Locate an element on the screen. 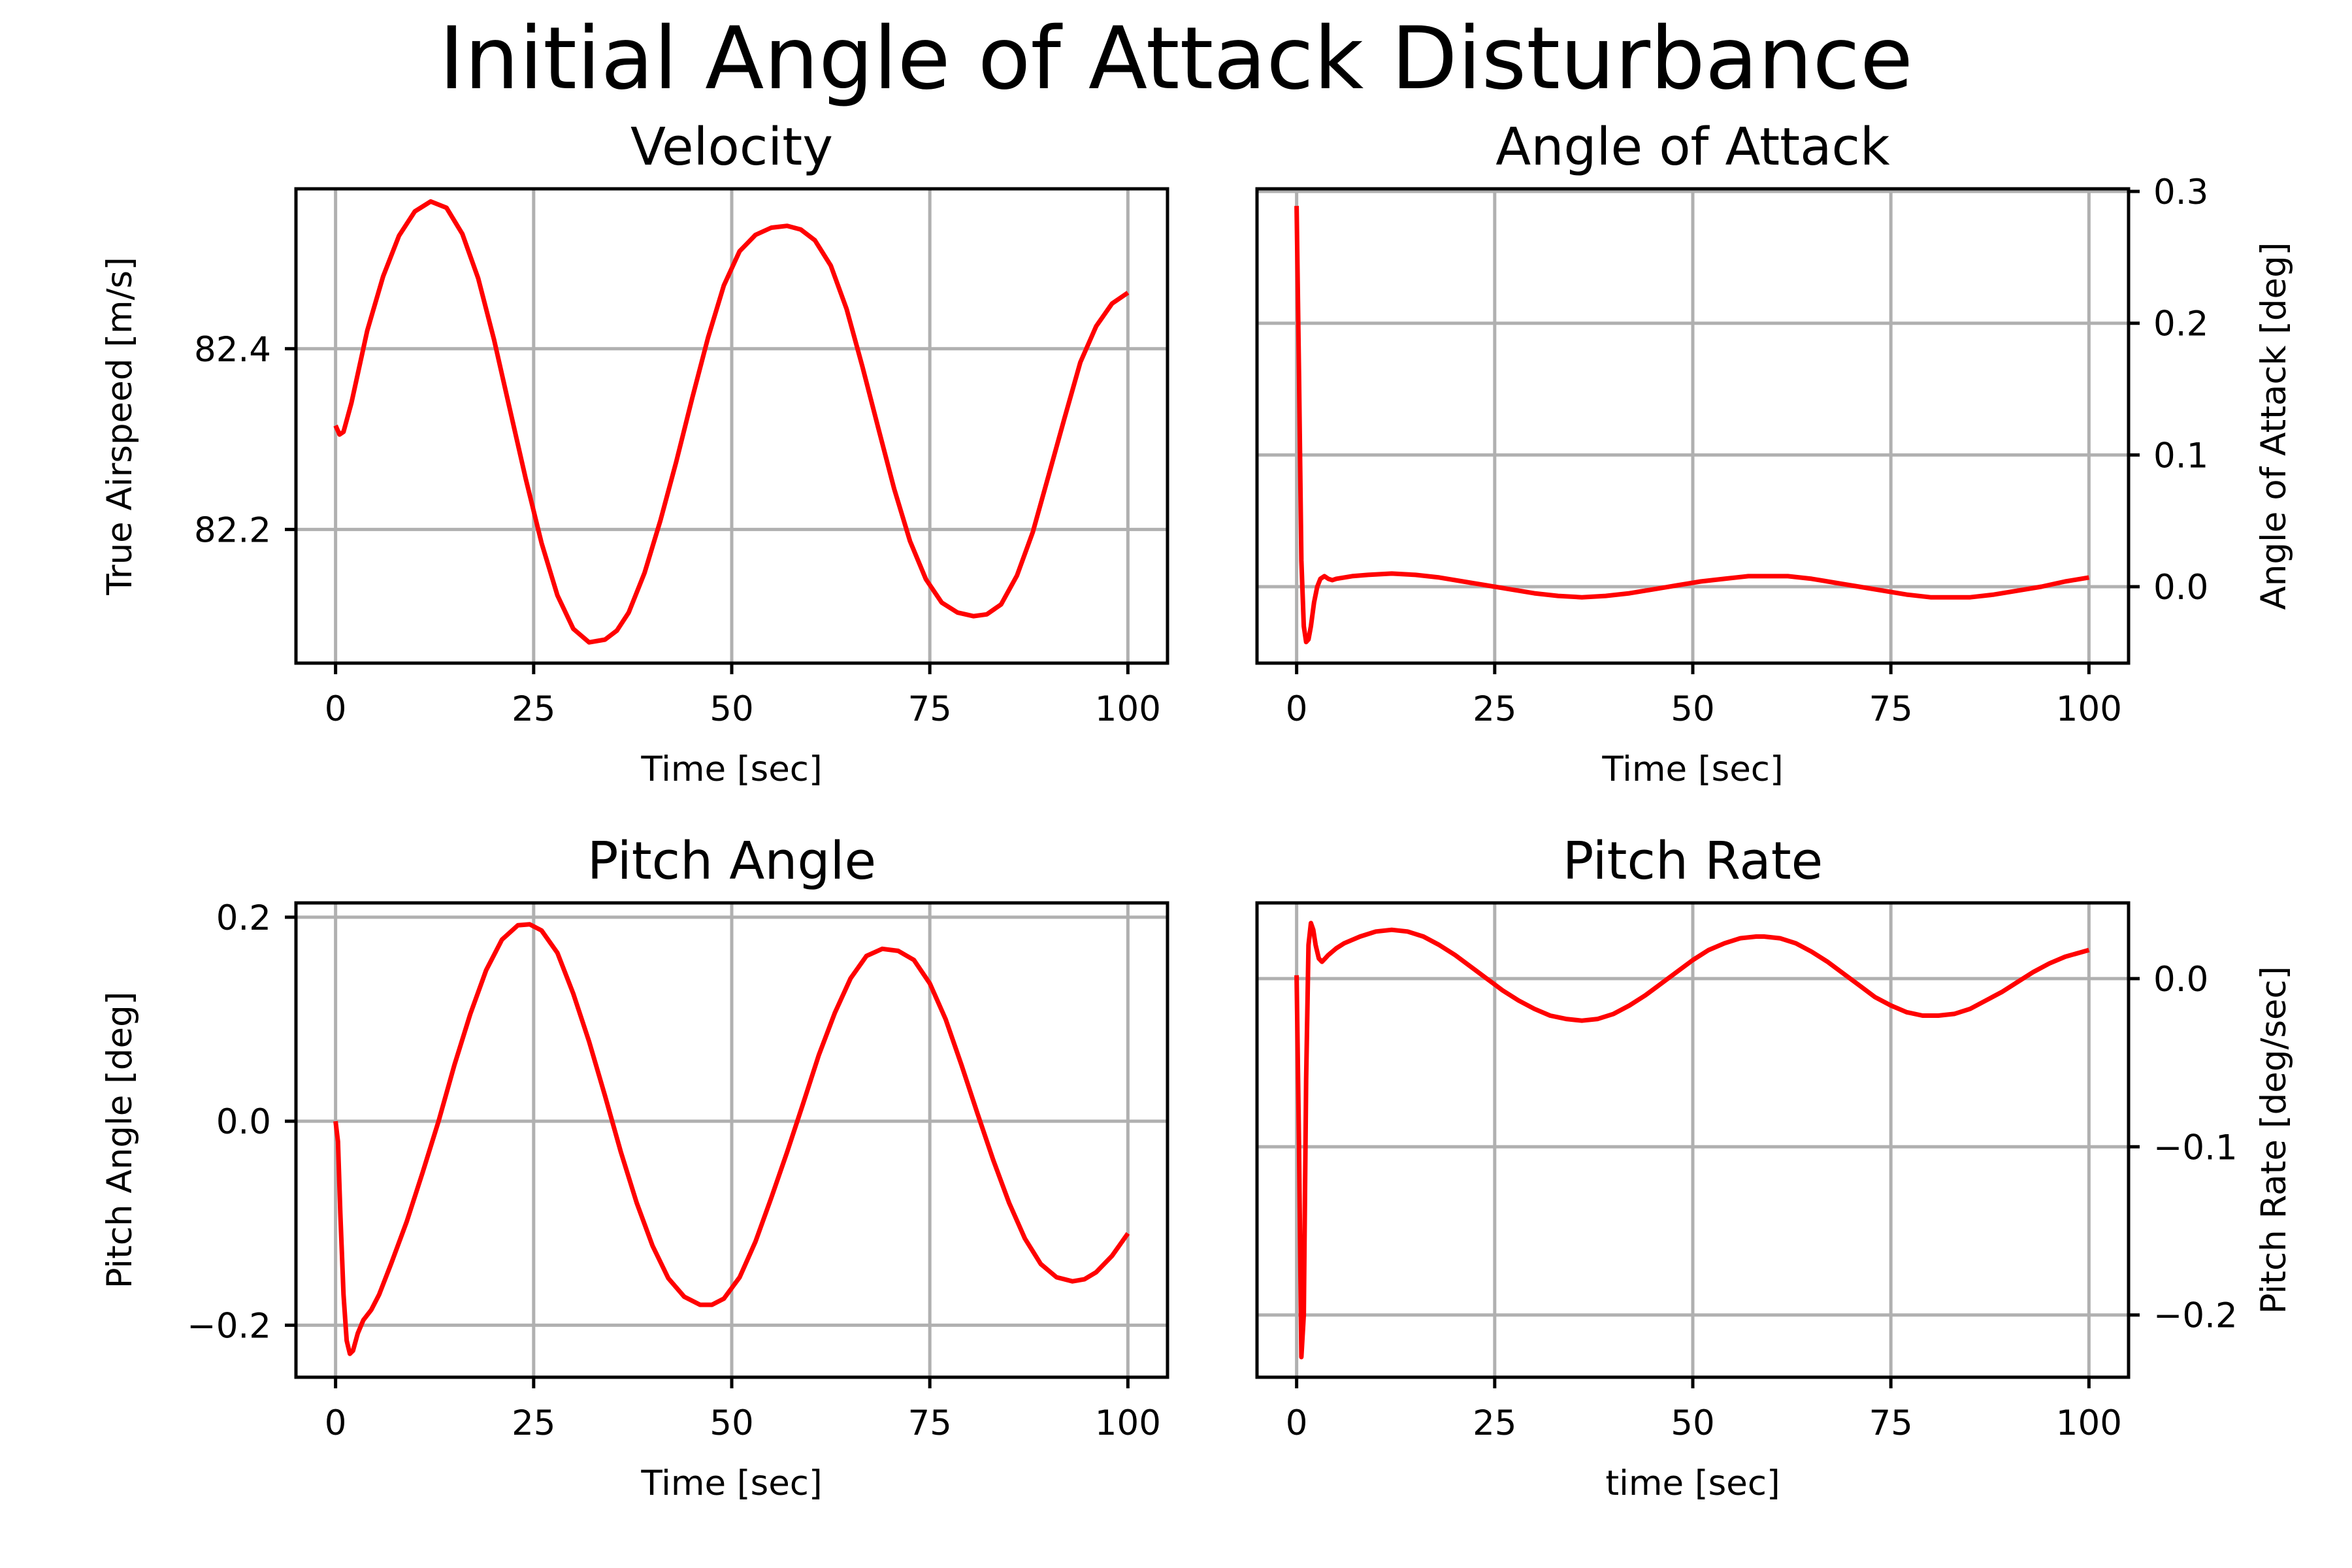  pitch-angle-x-tick-label: 0 is located at coordinates (336, 1423).